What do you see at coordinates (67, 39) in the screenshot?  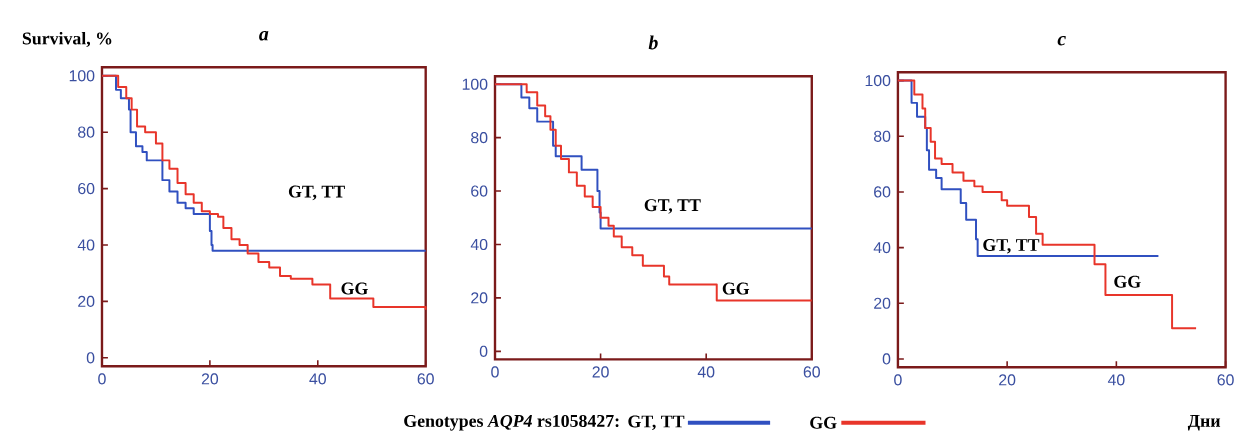 I see `y-axis-title: Survival, %` at bounding box center [67, 39].